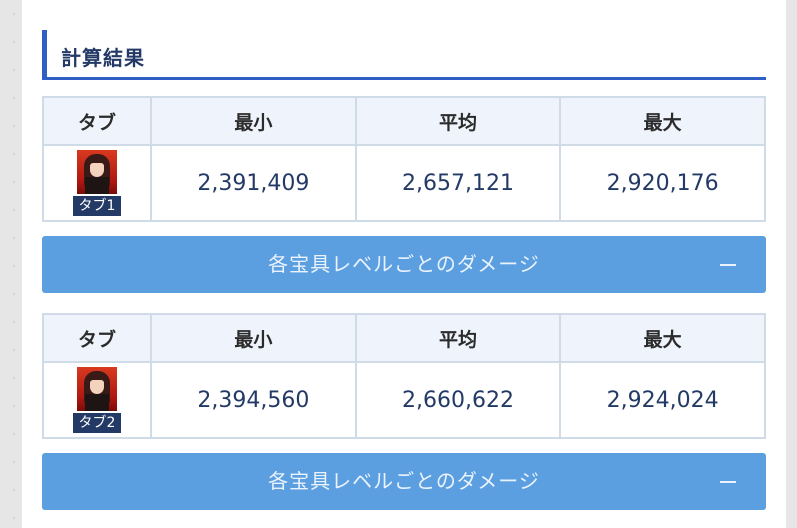 The image size is (797, 528). Describe the element at coordinates (103, 58) in the screenshot. I see `section-title-text: 計算結果` at that location.